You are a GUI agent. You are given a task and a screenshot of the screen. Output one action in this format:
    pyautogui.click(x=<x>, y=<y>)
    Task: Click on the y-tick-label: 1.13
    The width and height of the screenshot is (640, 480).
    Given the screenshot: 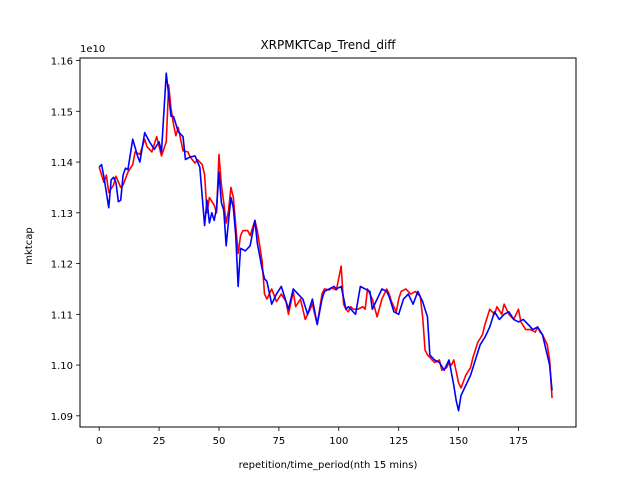 What is the action you would take?
    pyautogui.click(x=62, y=214)
    